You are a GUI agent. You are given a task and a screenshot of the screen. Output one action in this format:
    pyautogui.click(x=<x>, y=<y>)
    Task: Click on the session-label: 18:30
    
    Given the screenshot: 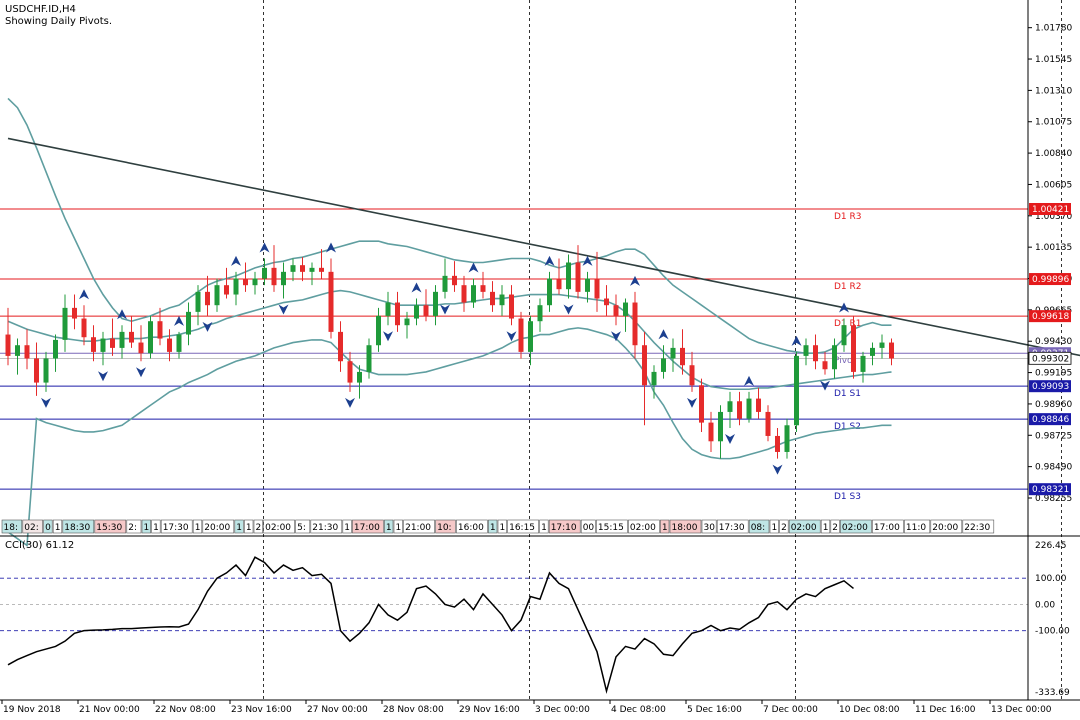 What is the action you would take?
    pyautogui.click(x=77, y=528)
    